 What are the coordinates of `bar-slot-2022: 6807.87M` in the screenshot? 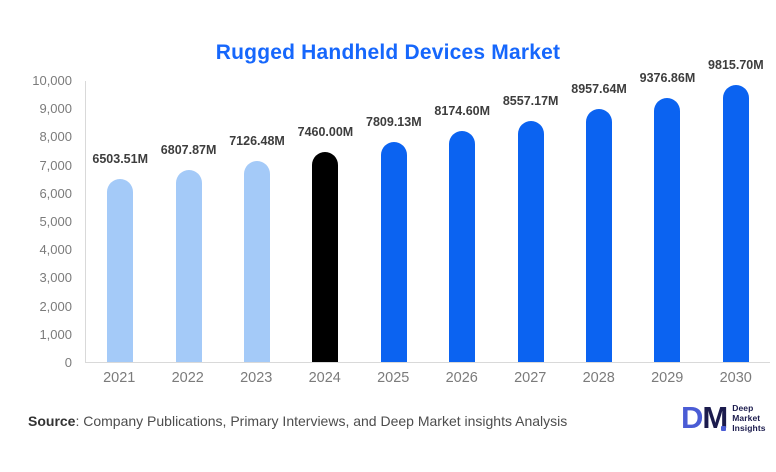 It's located at (188, 221).